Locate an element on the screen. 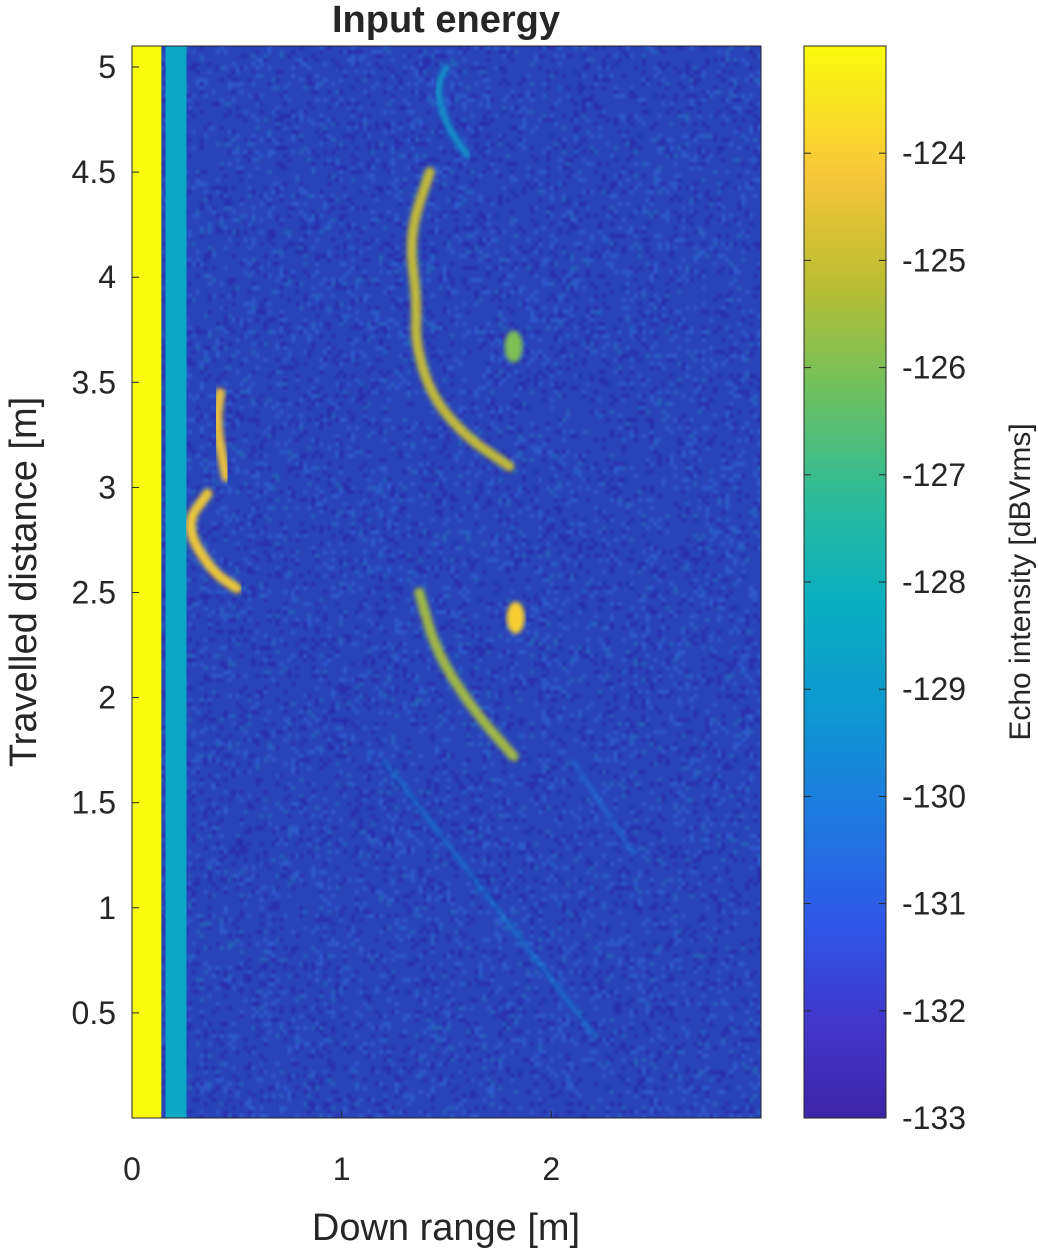  x-tick-label: 1 is located at coordinates (342, 1169).